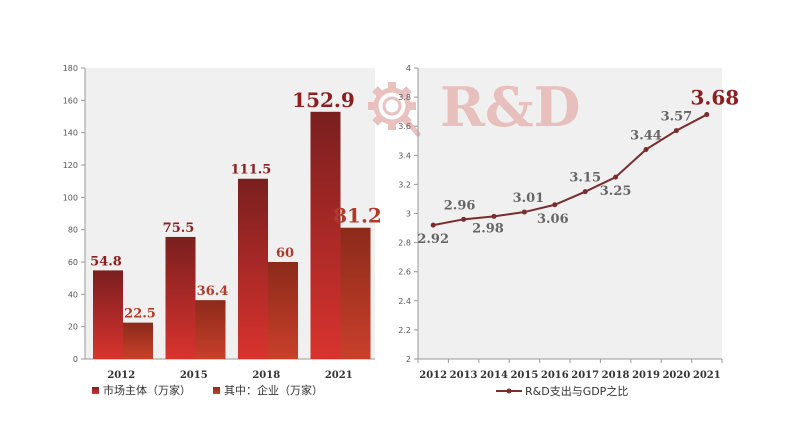 Image resolution: width=787 pixels, height=443 pixels. I want to click on bar-y-tick-label: 20, so click(73, 327).